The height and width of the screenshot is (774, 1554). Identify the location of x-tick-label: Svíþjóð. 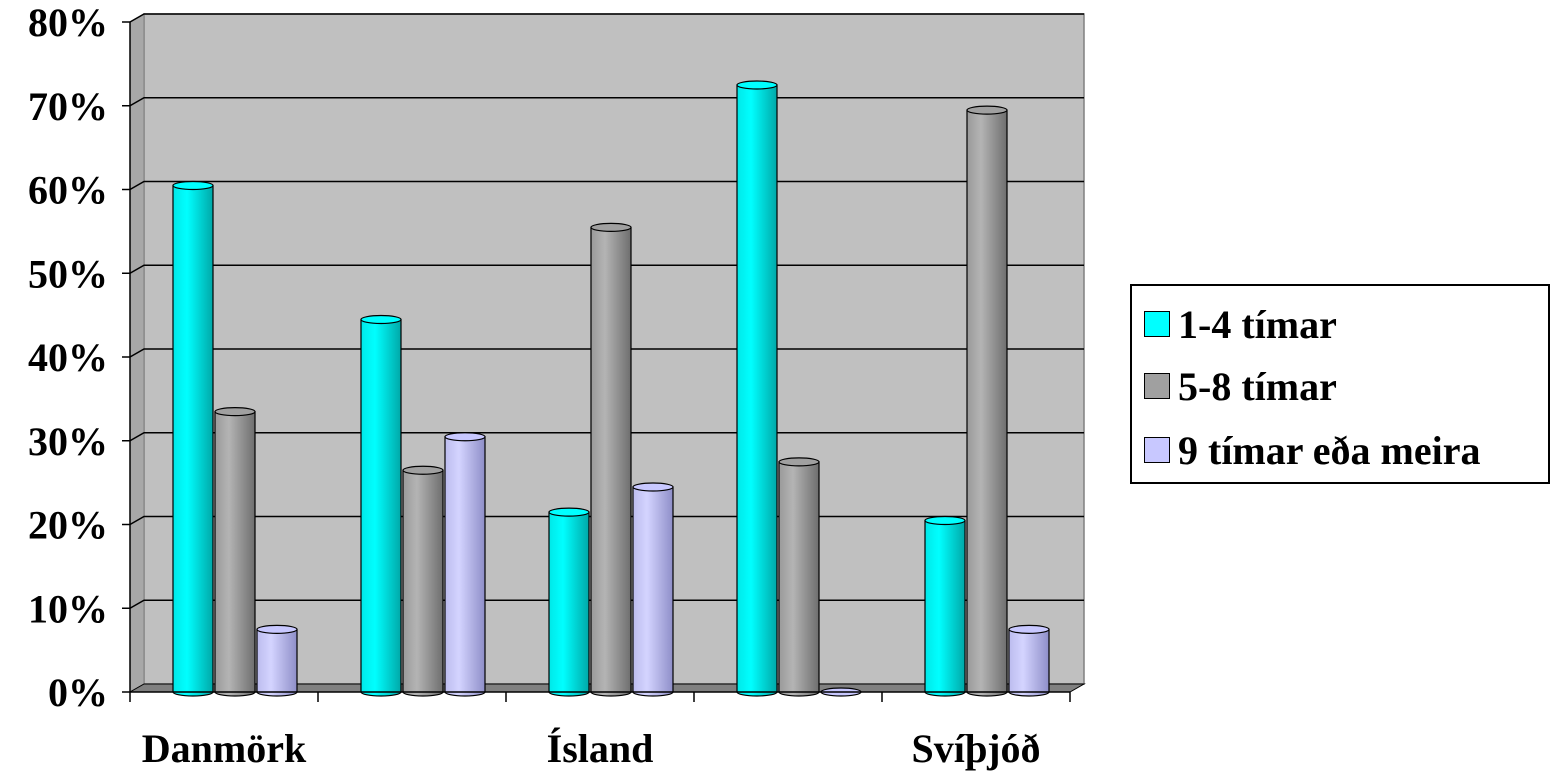
(976, 748).